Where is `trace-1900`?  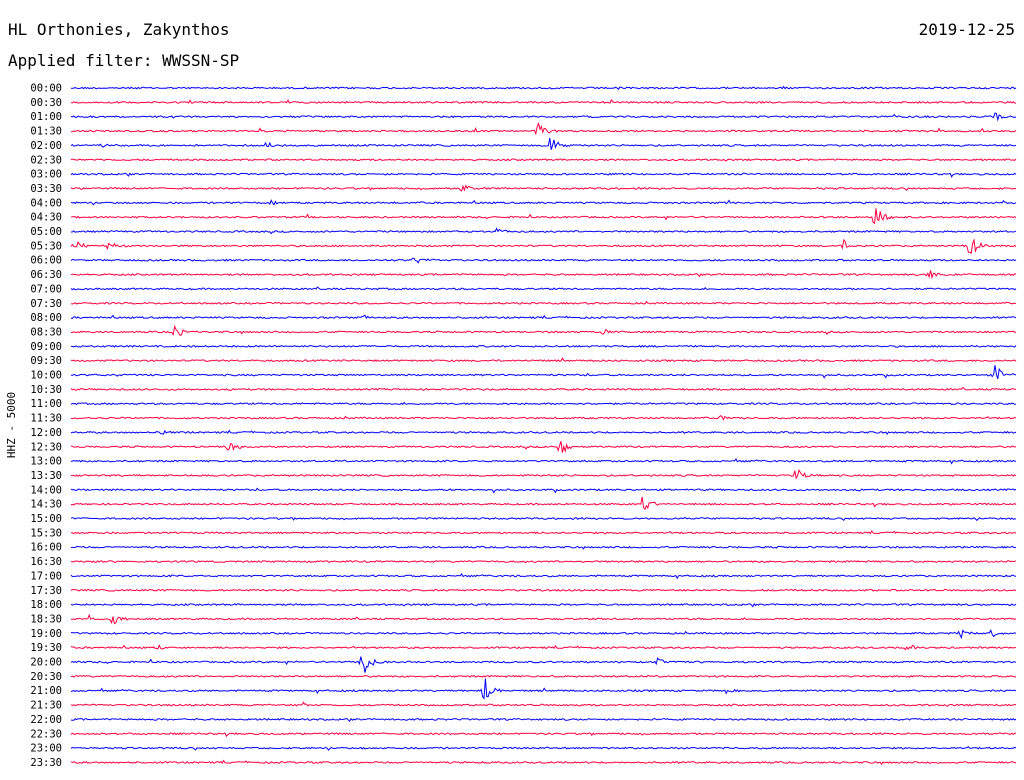 trace-1900 is located at coordinates (543, 634).